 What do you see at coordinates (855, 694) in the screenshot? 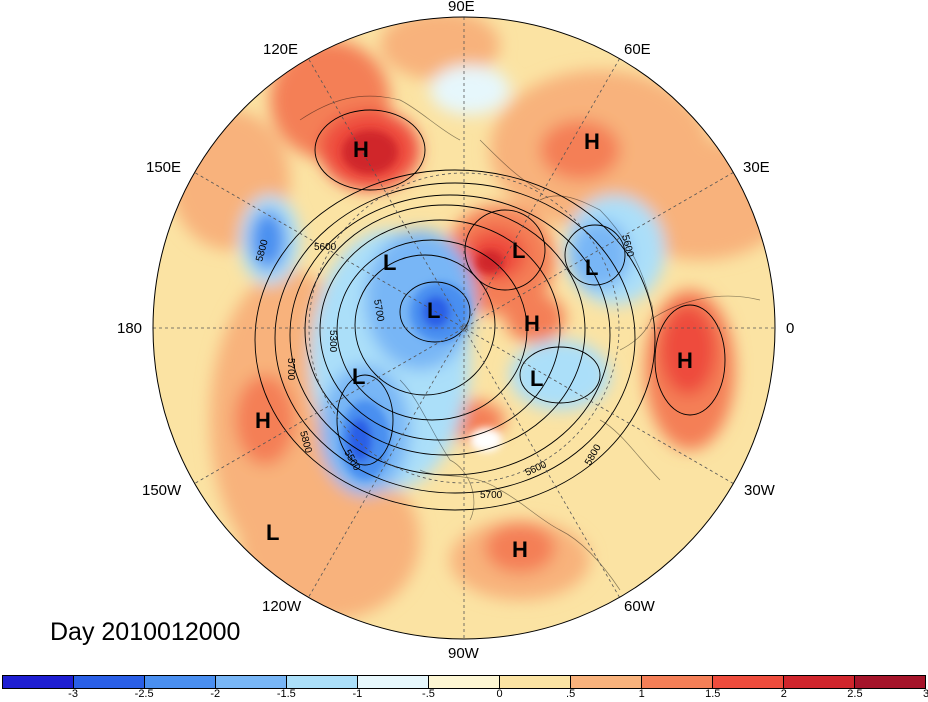
I see `colorbar-tick-label: 2.5` at bounding box center [855, 694].